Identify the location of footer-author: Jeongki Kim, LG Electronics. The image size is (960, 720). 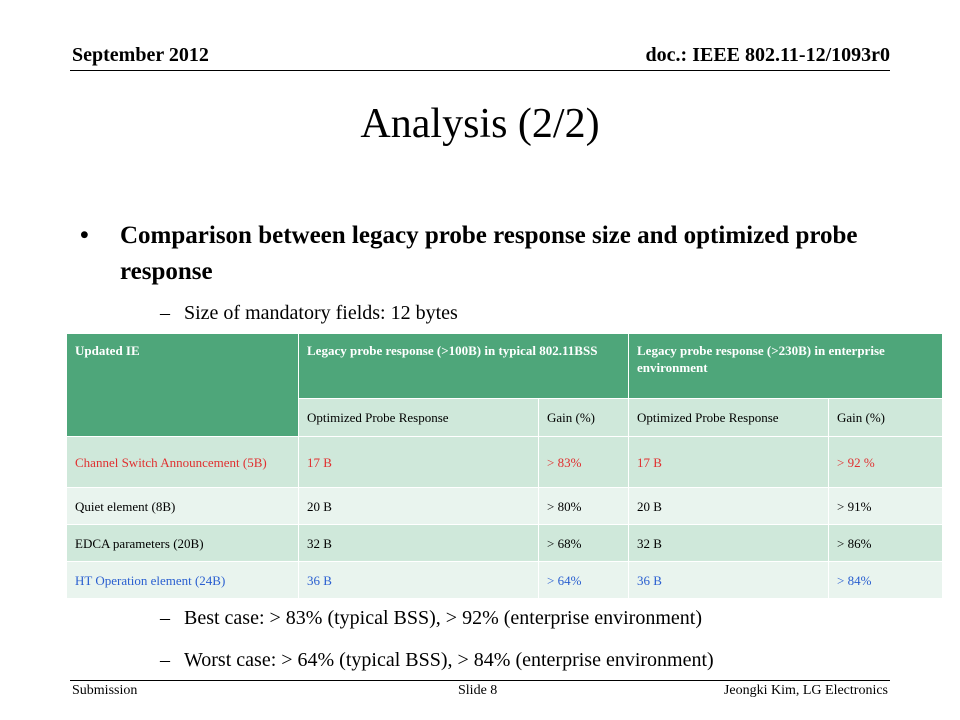
(805, 690).